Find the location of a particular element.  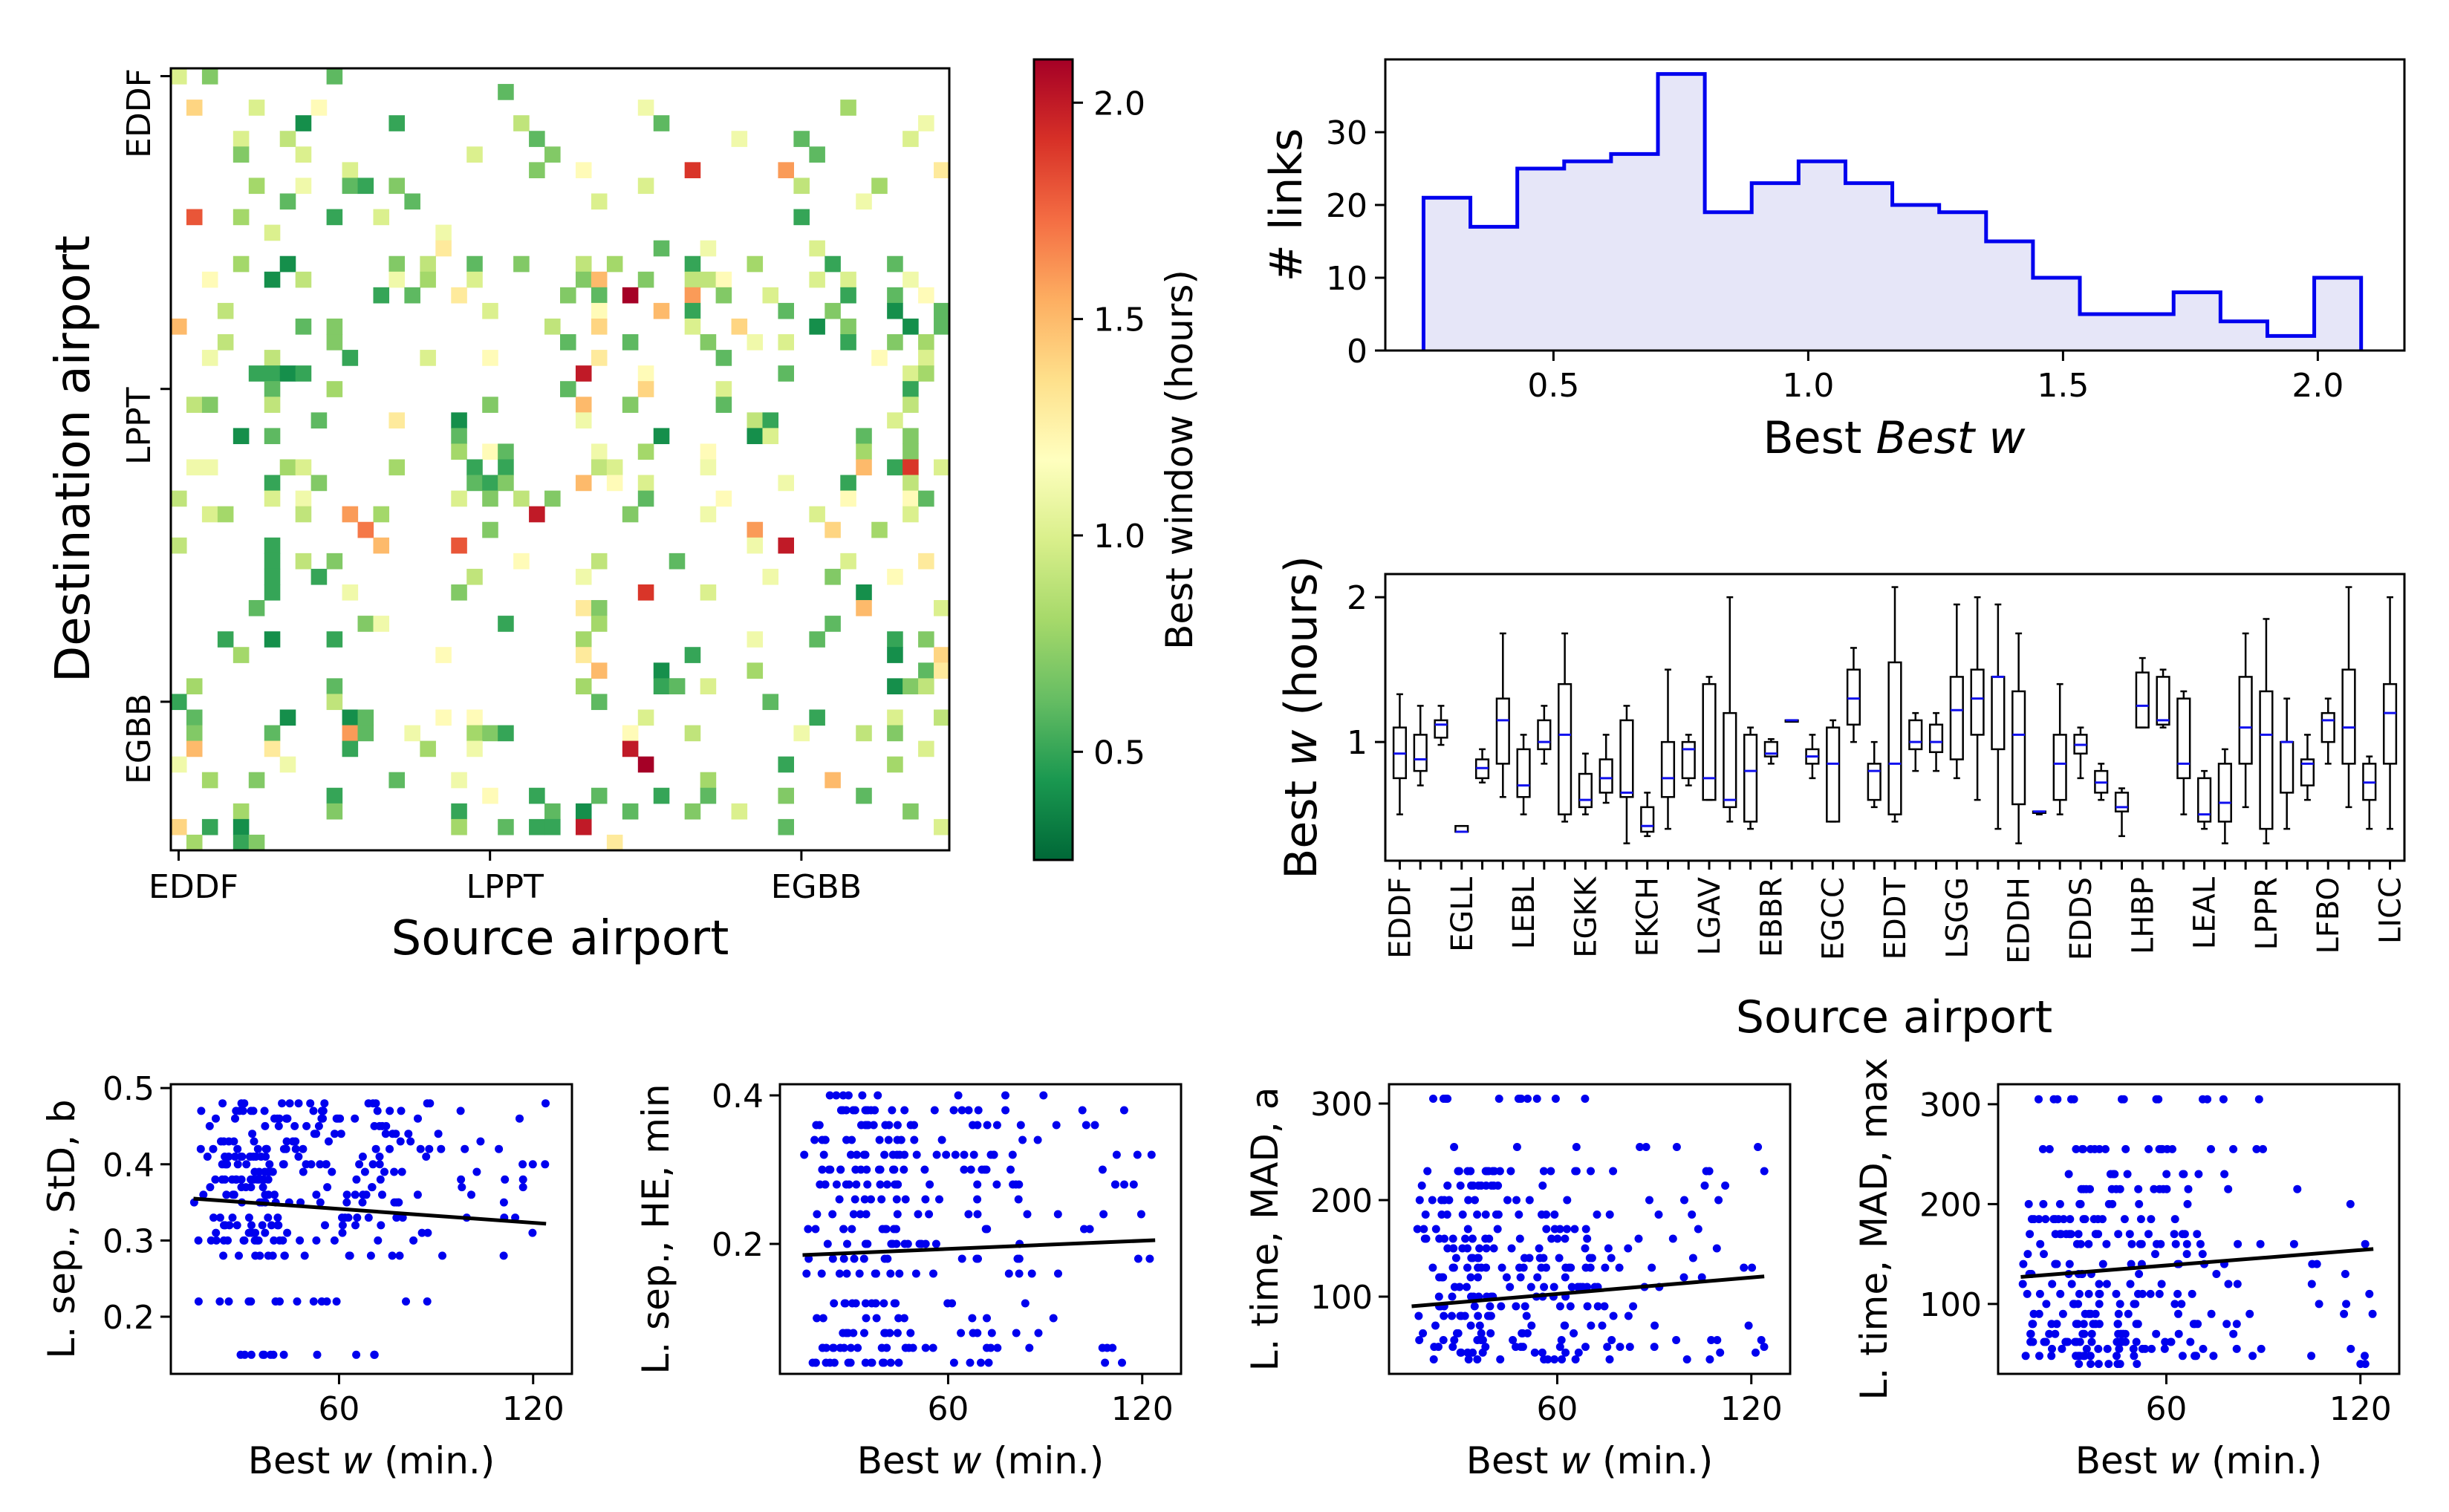

scatter-frame is located at coordinates (1590, 1229).